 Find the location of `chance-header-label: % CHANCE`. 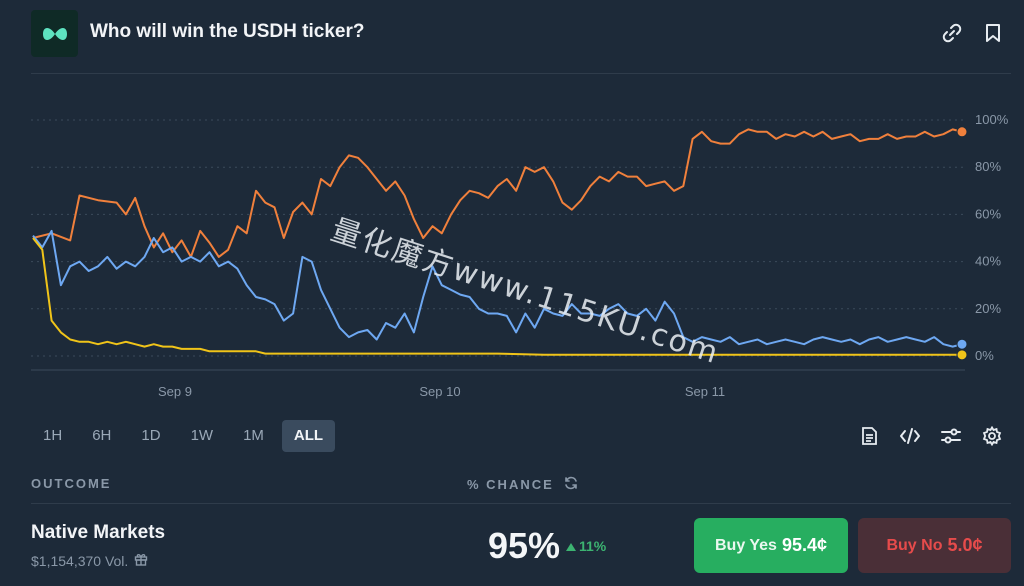

chance-header-label: % CHANCE is located at coordinates (510, 484).